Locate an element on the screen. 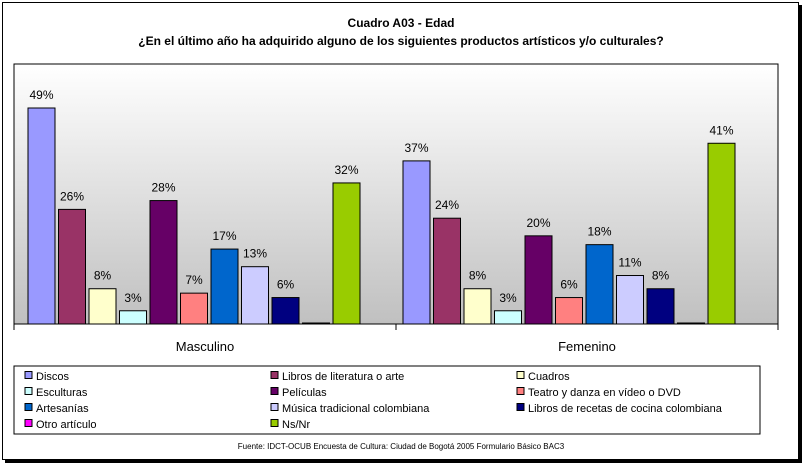  bar-femenino-otro-articulo is located at coordinates (691, 323).